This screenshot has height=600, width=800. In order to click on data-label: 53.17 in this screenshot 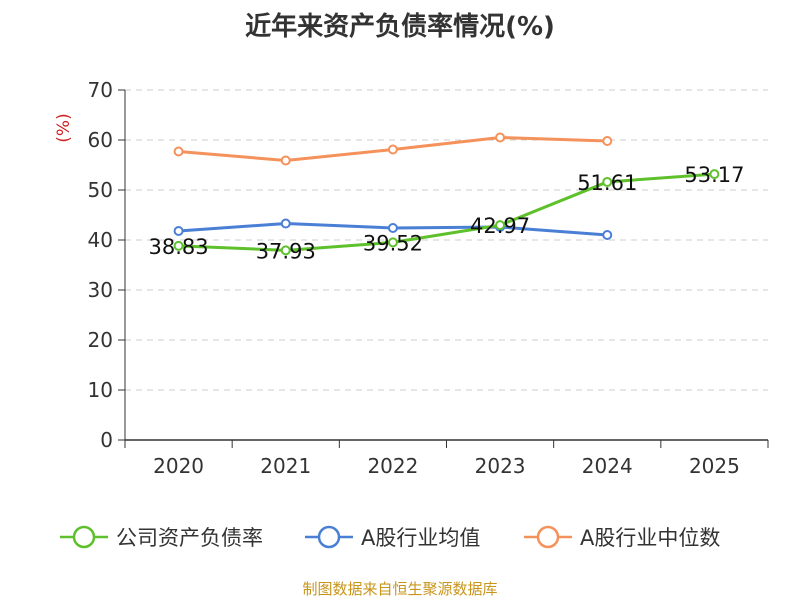, I will do `click(714, 175)`.